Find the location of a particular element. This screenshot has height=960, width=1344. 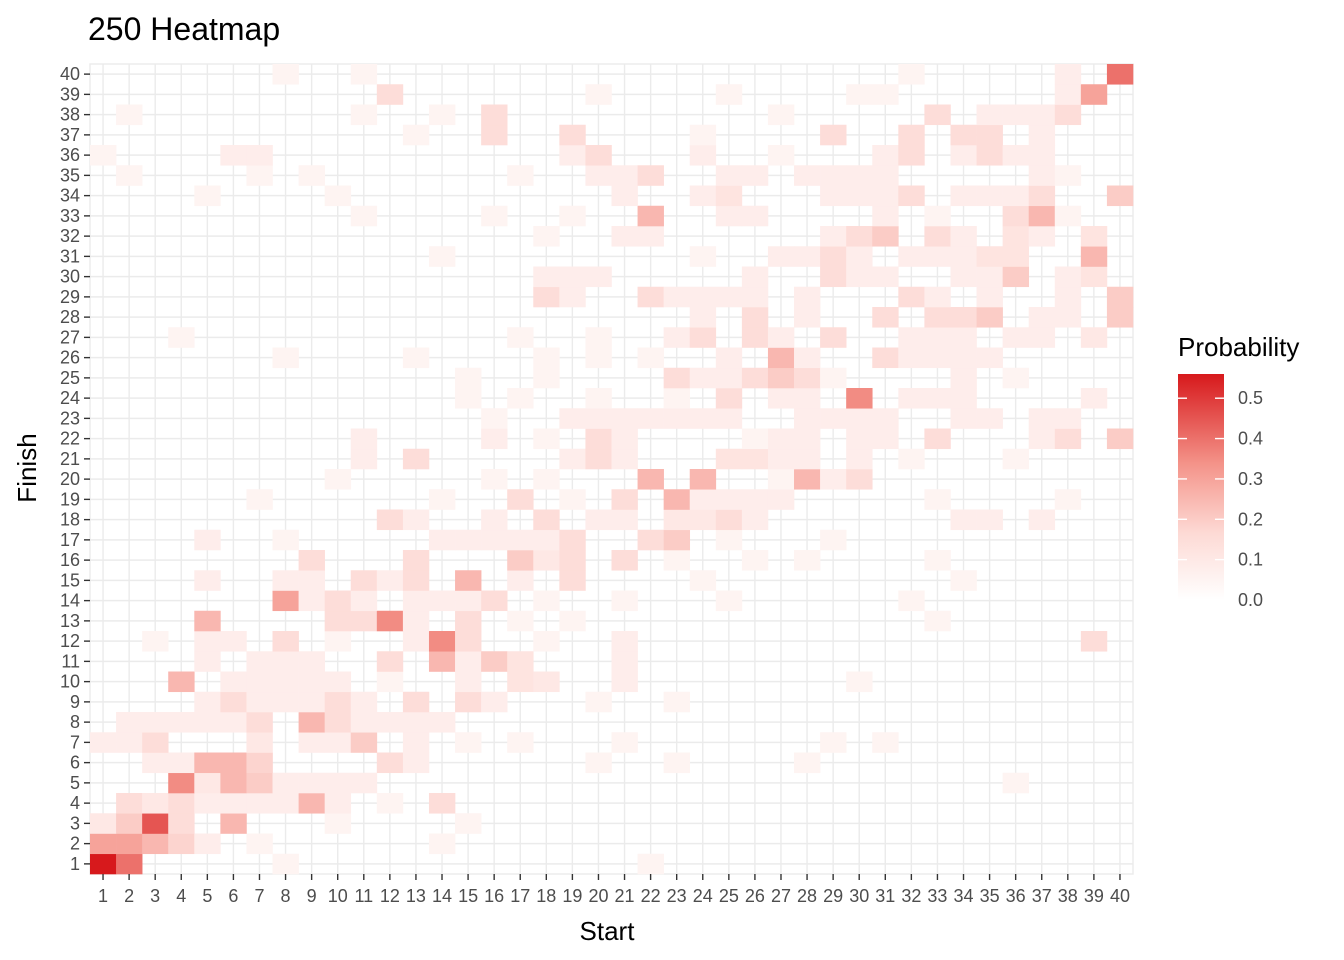

y-tick-label: 12 is located at coordinates (70, 641).